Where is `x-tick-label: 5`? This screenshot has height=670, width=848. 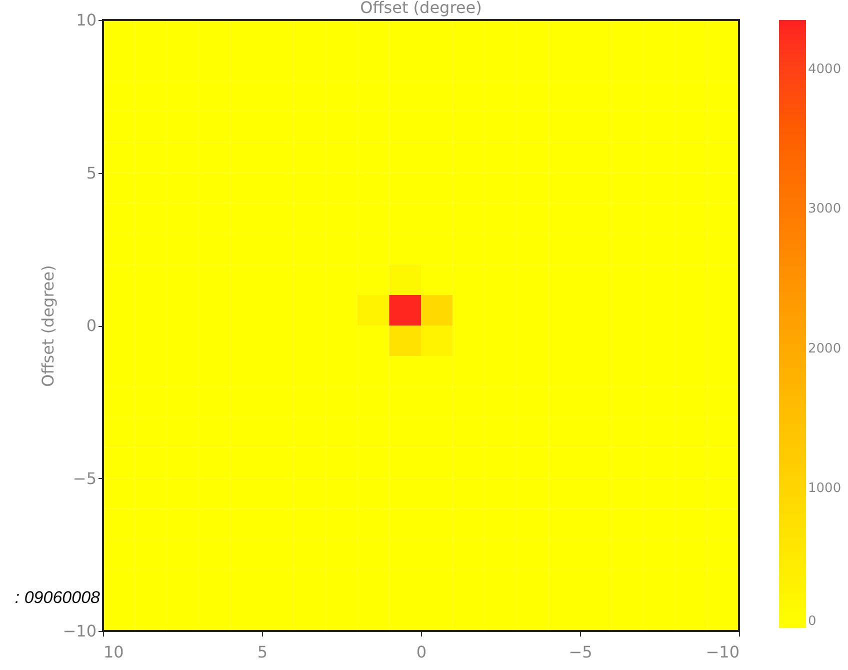 x-tick-label: 5 is located at coordinates (262, 652).